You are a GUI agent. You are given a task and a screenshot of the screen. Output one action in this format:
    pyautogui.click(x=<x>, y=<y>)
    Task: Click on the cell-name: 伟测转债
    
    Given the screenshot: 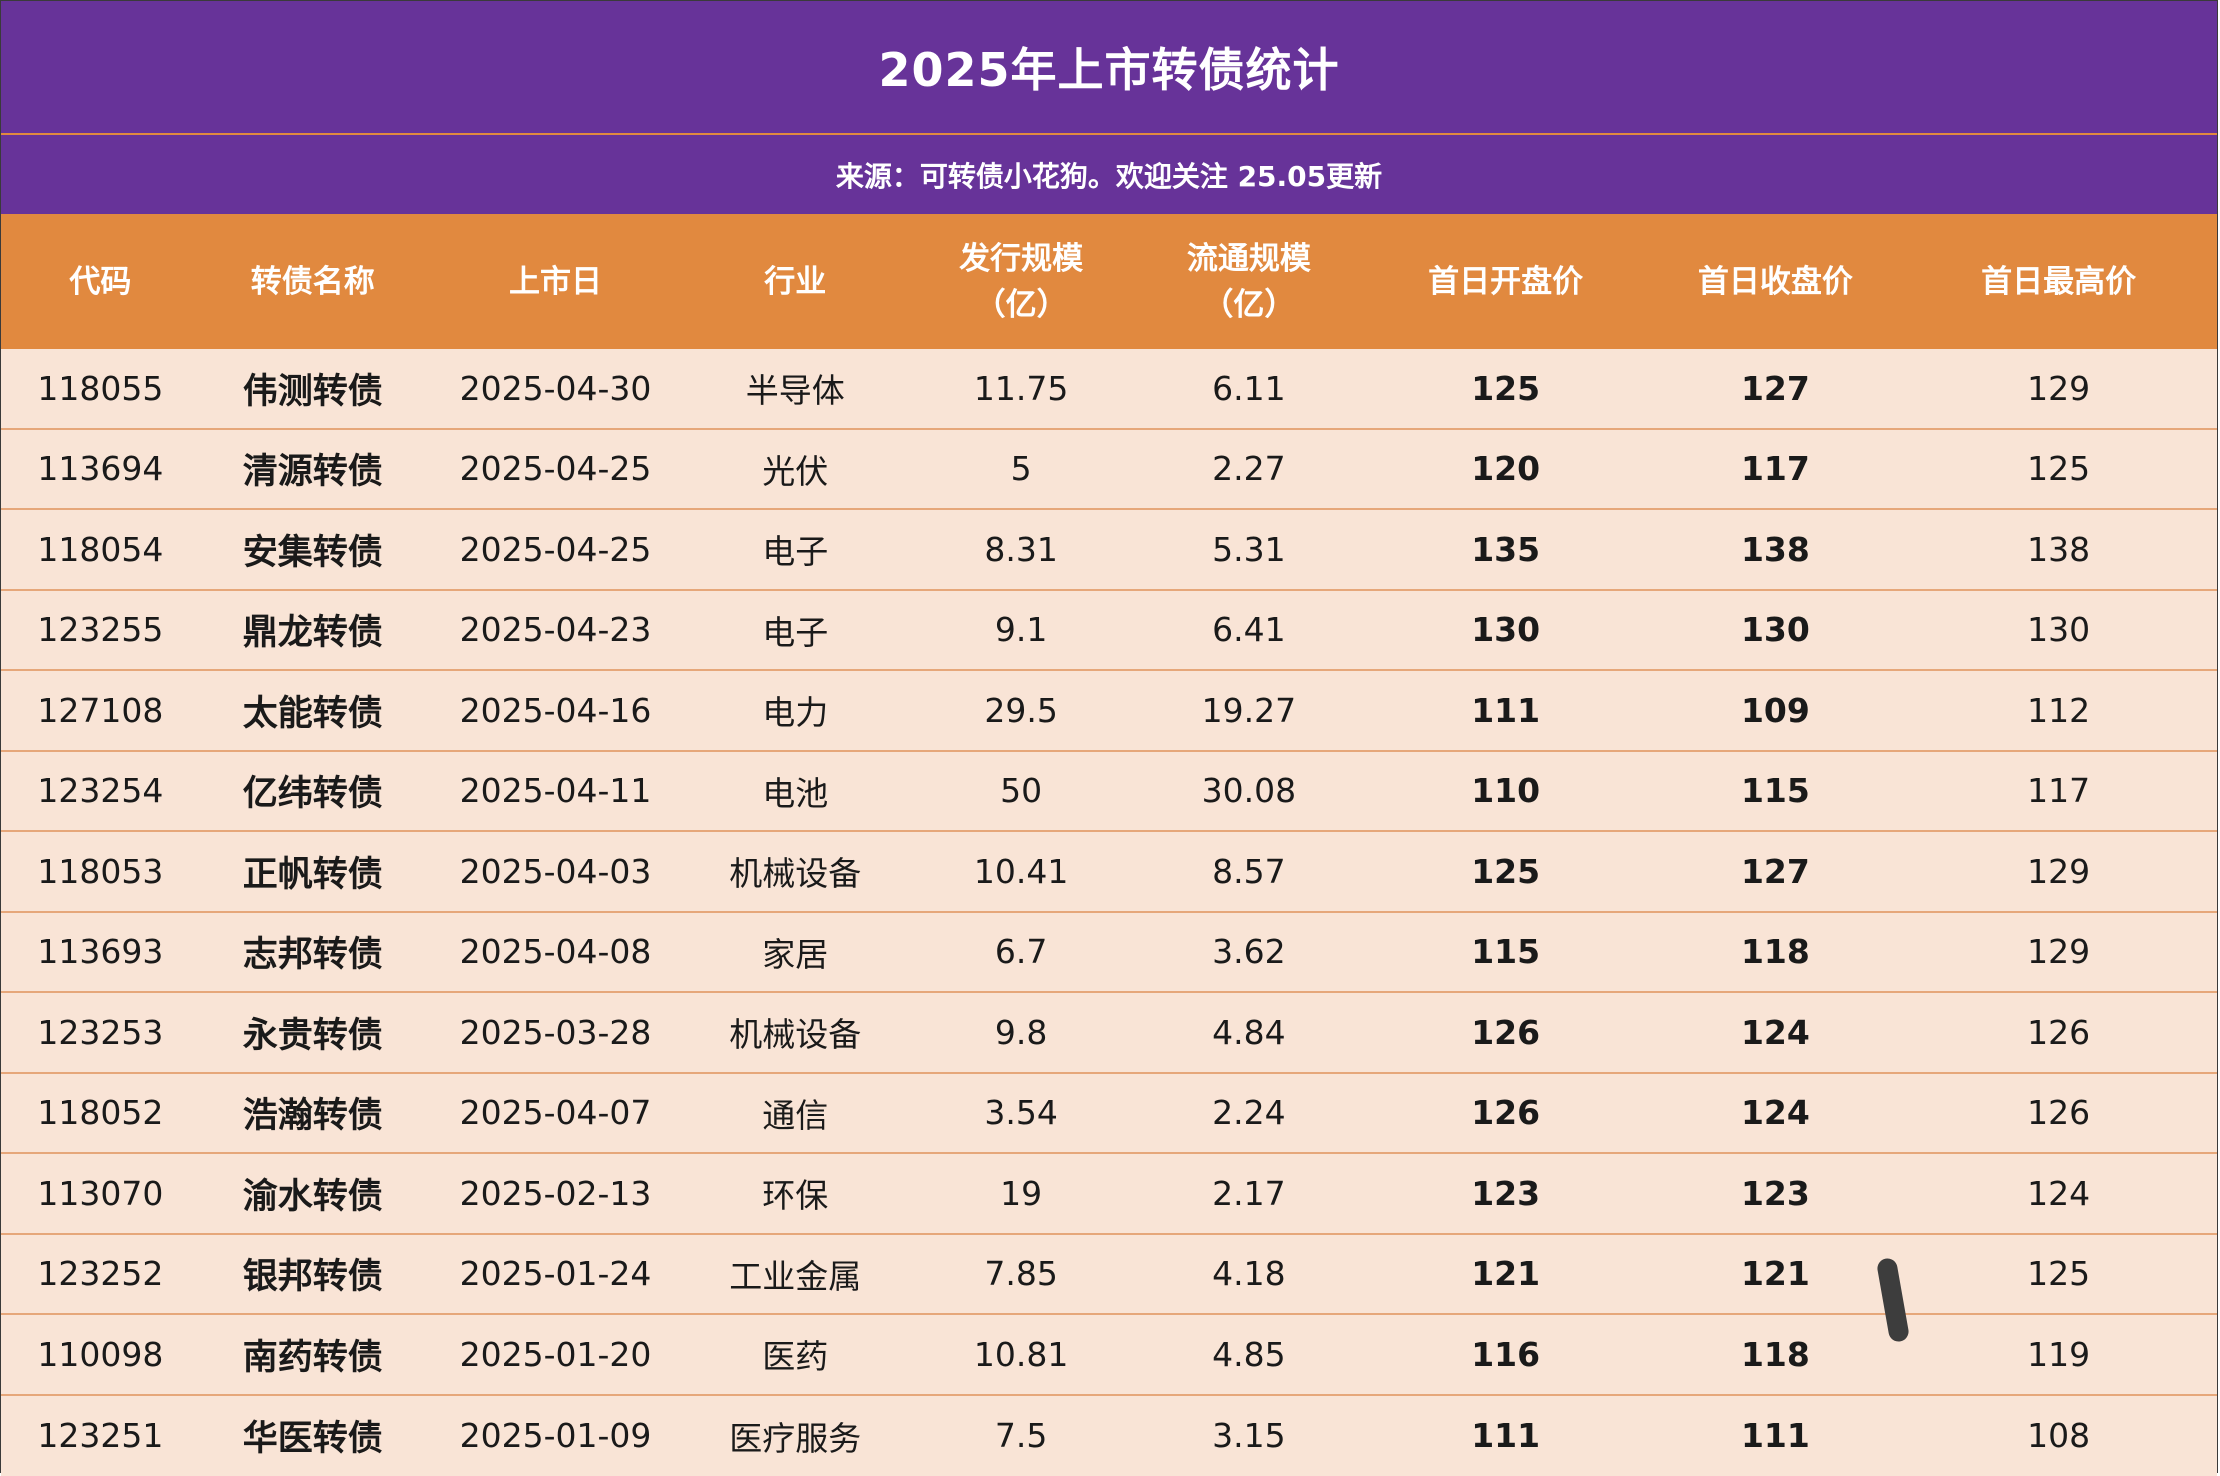 What is the action you would take?
    pyautogui.click(x=313, y=388)
    